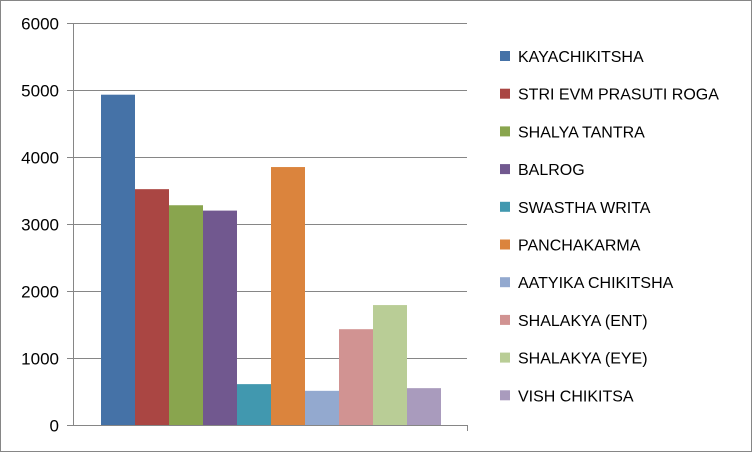  I want to click on y-tick-label: 2000, so click(40, 292).